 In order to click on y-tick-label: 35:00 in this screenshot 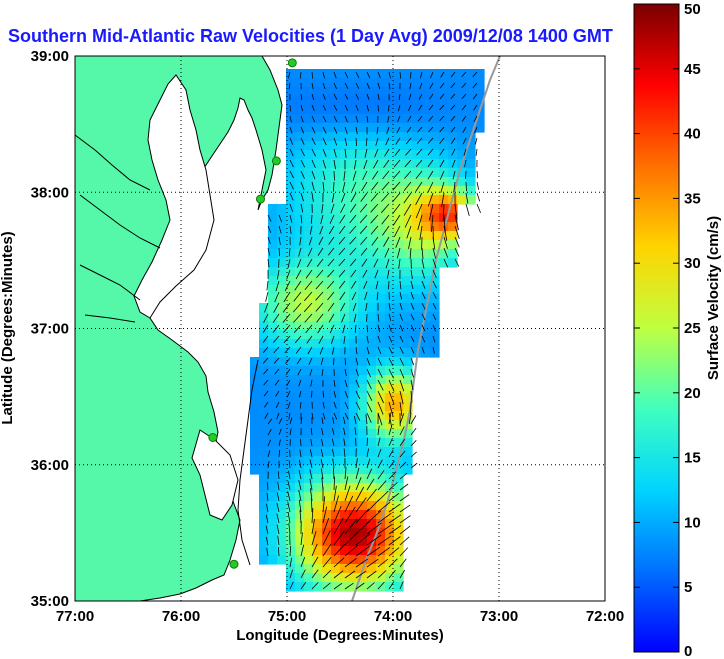, I will do `click(50, 601)`.